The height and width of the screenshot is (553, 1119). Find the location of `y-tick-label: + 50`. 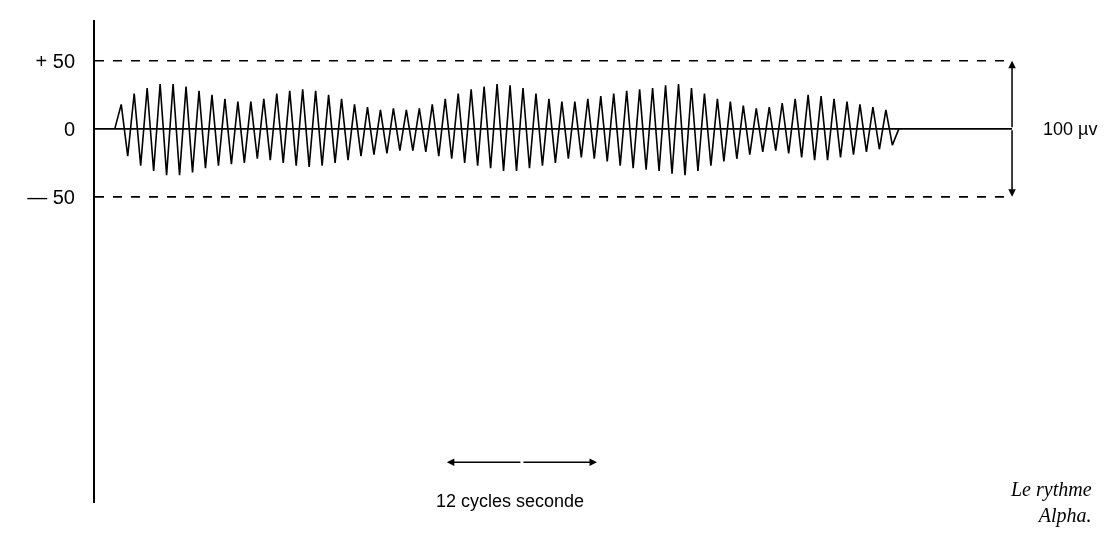

y-tick-label: + 50 is located at coordinates (55, 60).